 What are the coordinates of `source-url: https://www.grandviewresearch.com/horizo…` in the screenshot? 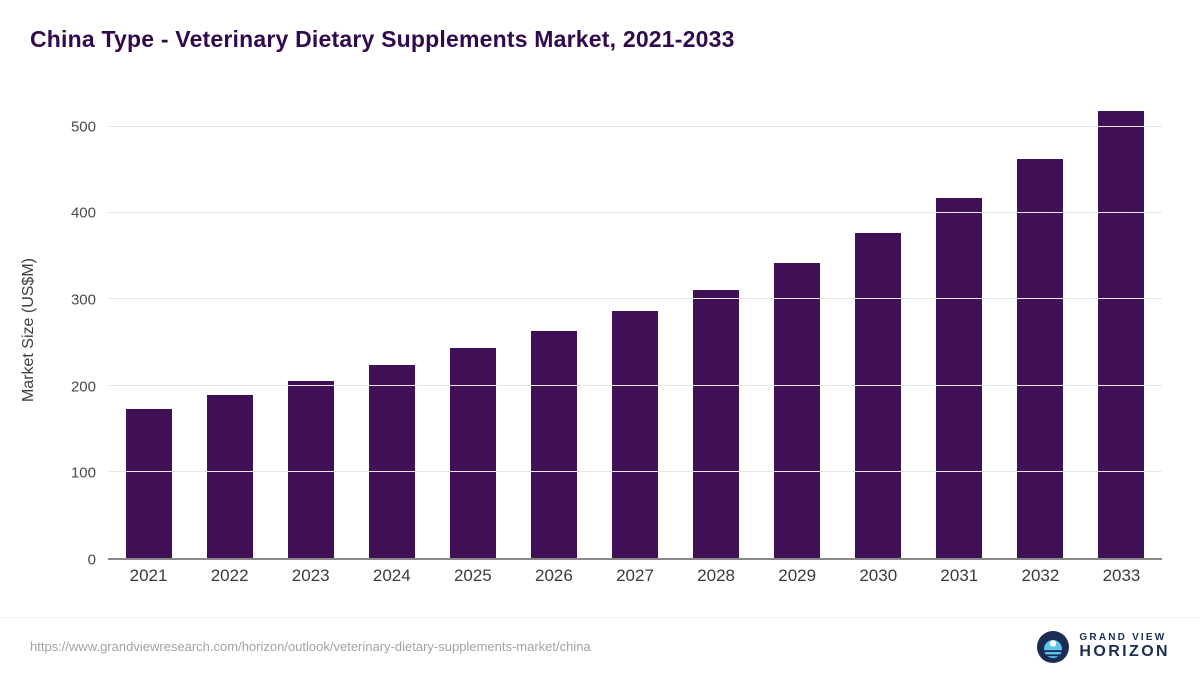 It's located at (310, 646).